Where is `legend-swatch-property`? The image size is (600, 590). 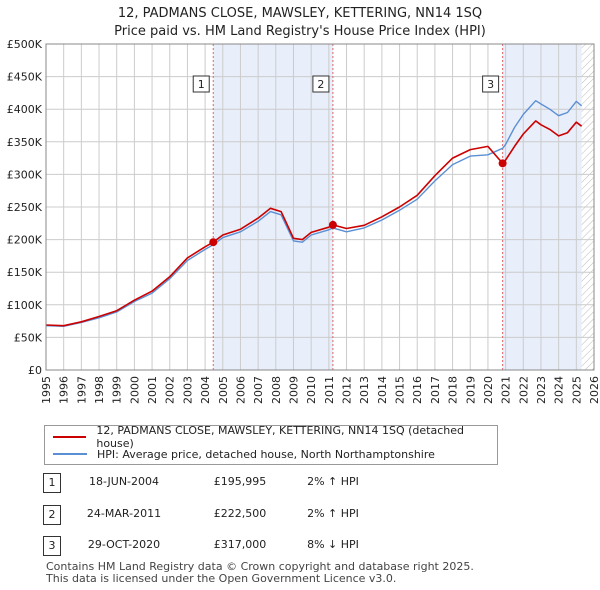 legend-swatch-property is located at coordinates (70, 437).